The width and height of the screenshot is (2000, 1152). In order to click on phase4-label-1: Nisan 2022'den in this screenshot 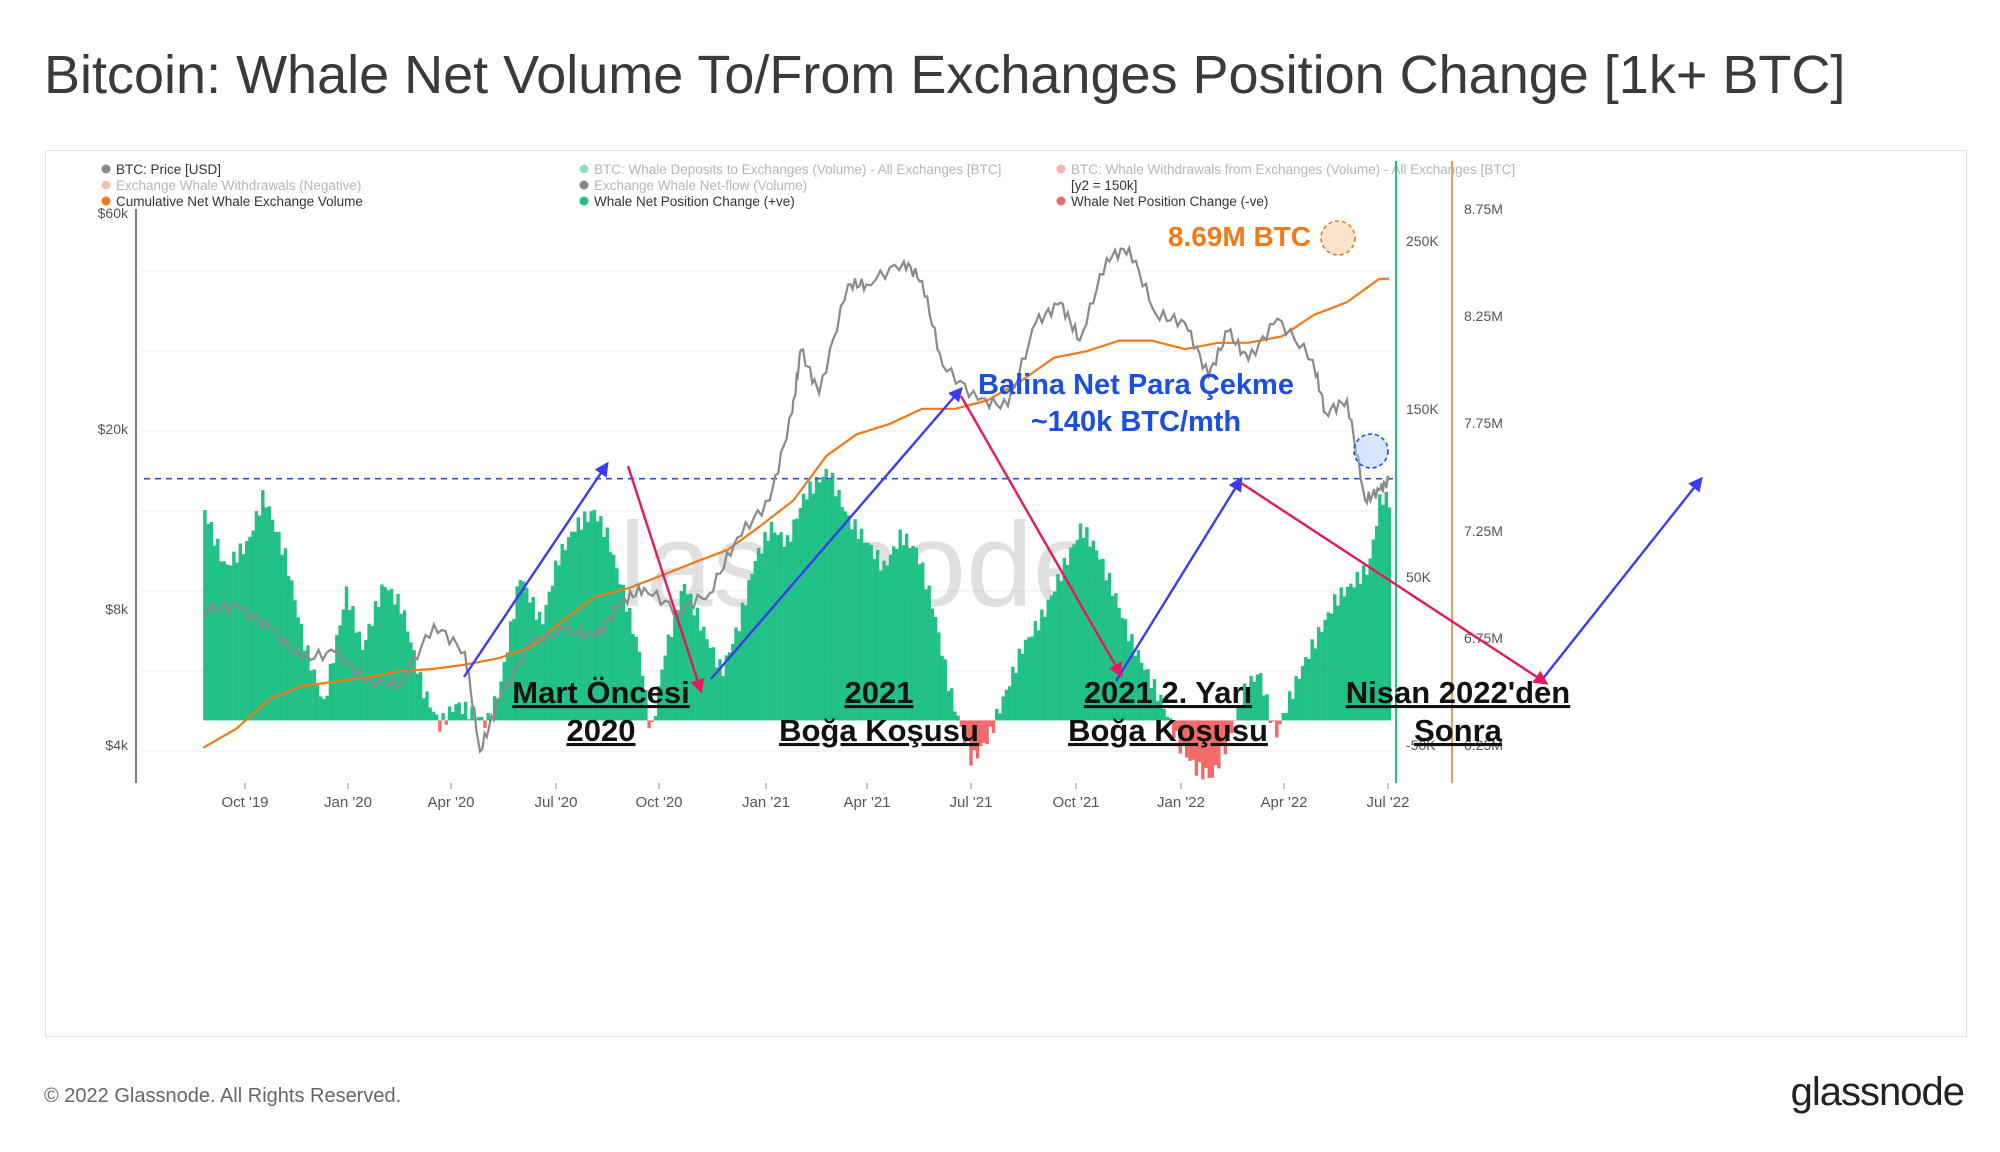, I will do `click(1458, 692)`.